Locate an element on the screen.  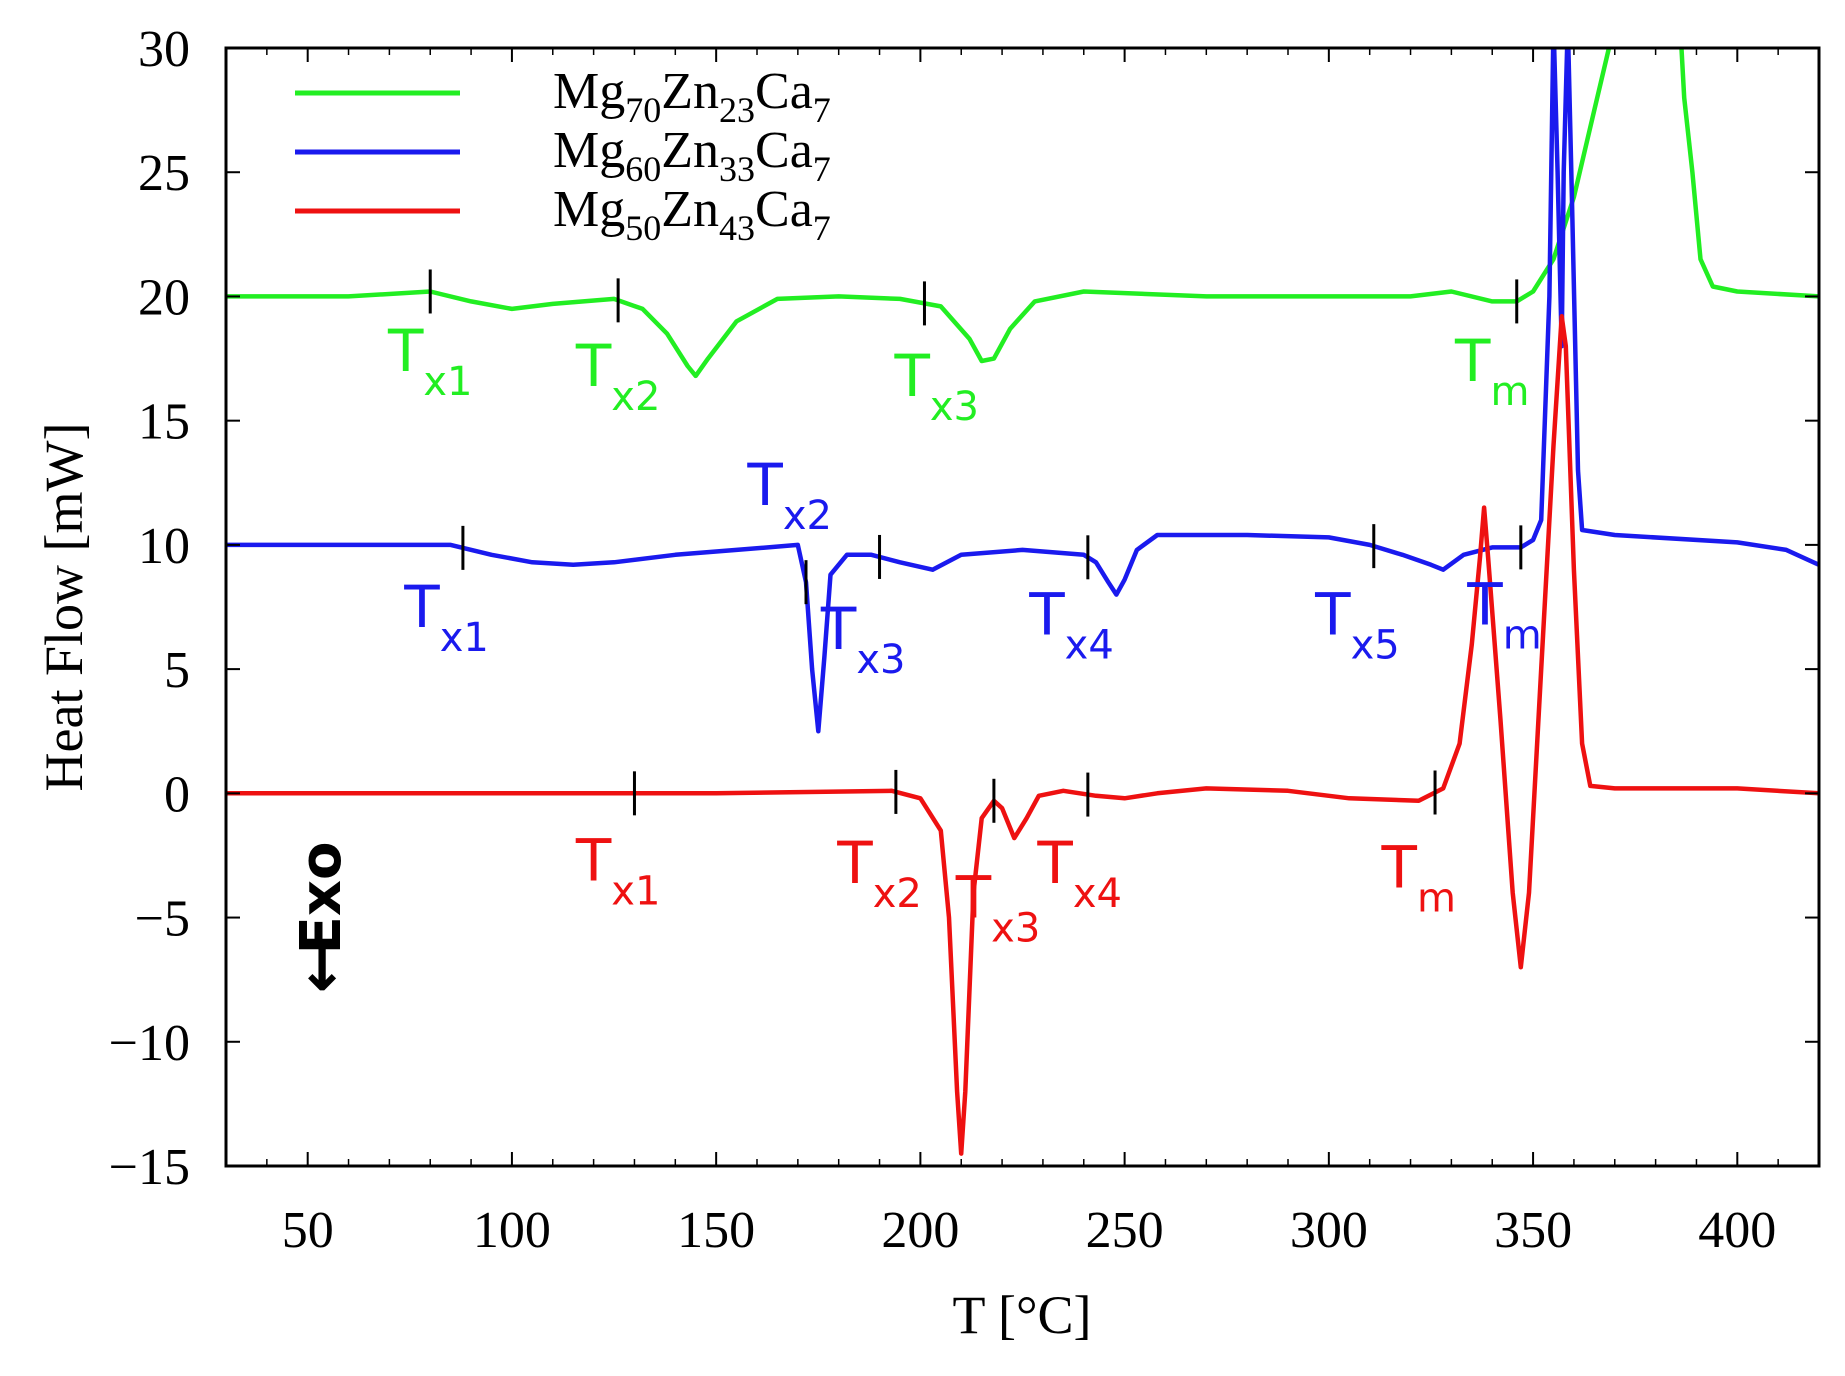
y-tick-label: 20 is located at coordinates (164, 297).